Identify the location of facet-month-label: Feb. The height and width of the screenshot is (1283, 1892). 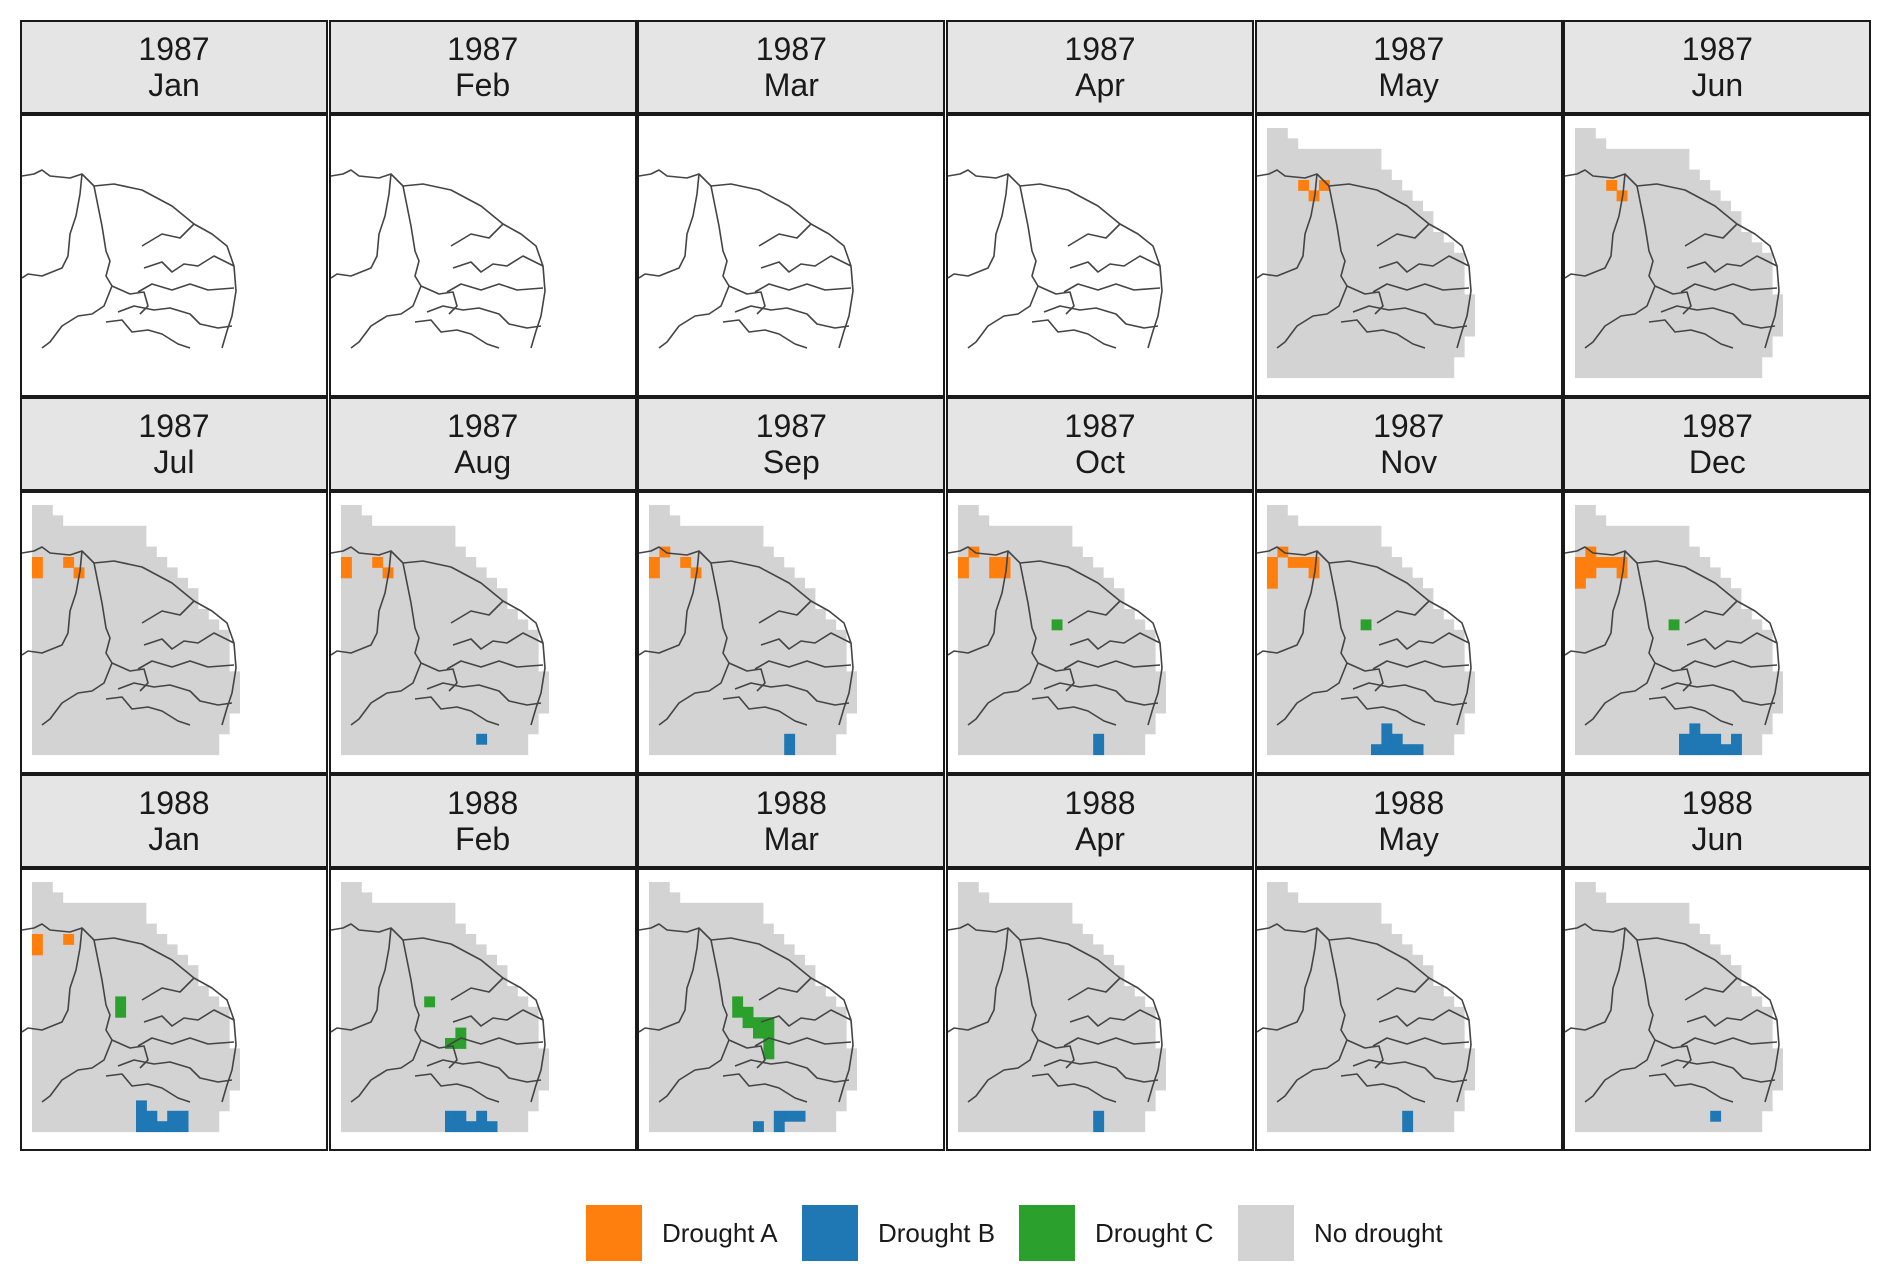
(482, 85).